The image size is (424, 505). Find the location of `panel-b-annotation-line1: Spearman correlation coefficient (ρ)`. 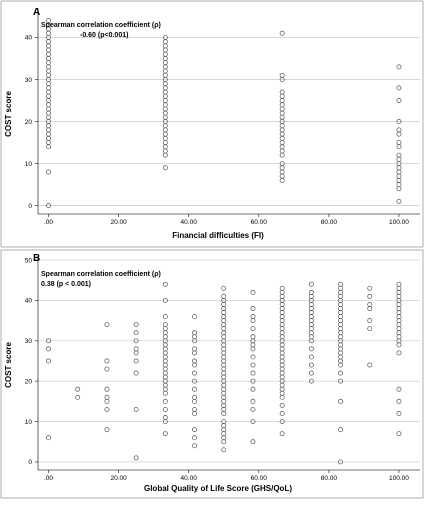

panel-b-annotation-line1: Spearman correlation coefficient (ρ) is located at coordinates (101, 274).